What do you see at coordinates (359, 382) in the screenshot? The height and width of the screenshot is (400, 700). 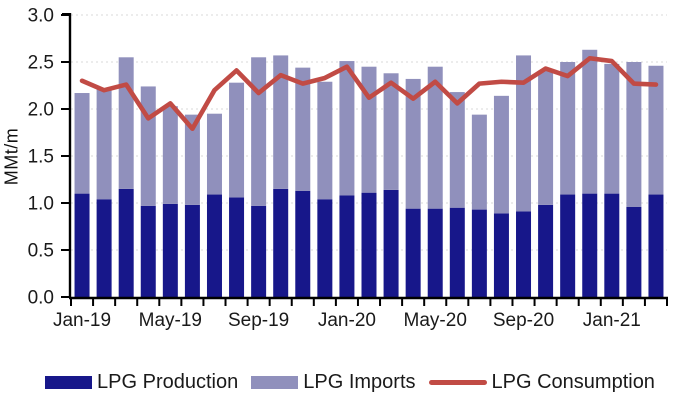 I see `legend-label-imports: LPG Imports` at bounding box center [359, 382].